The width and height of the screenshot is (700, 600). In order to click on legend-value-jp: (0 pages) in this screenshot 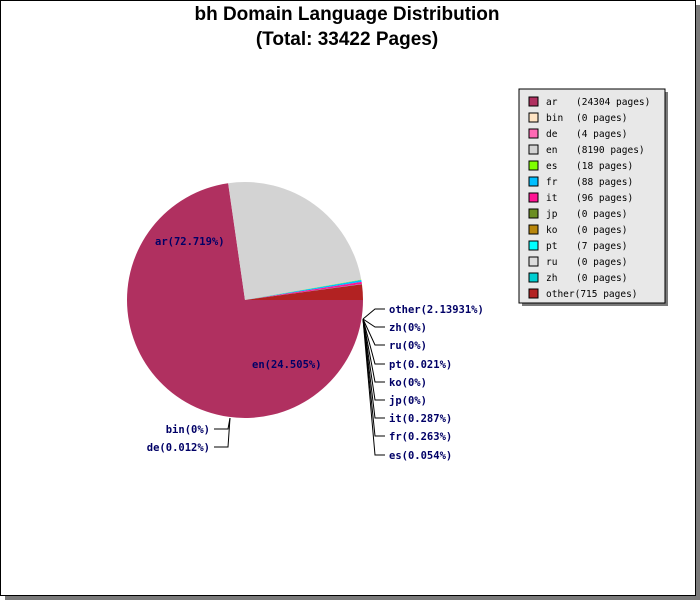, I will do `click(601, 214)`.